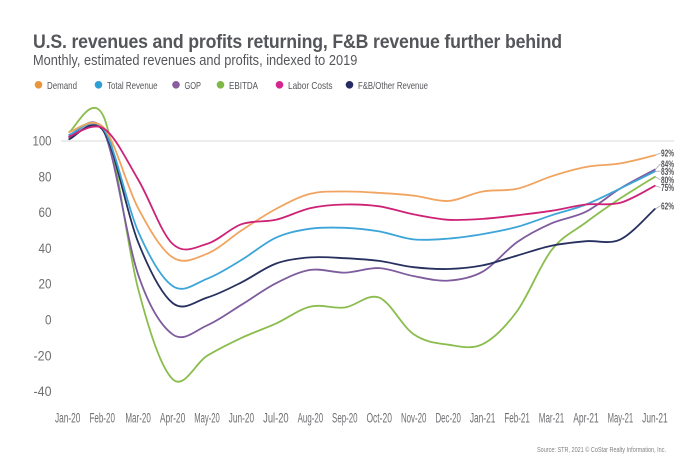 The height and width of the screenshot is (463, 696). Describe the element at coordinates (448, 417) in the screenshot. I see `svg-text: Dec-20` at that location.